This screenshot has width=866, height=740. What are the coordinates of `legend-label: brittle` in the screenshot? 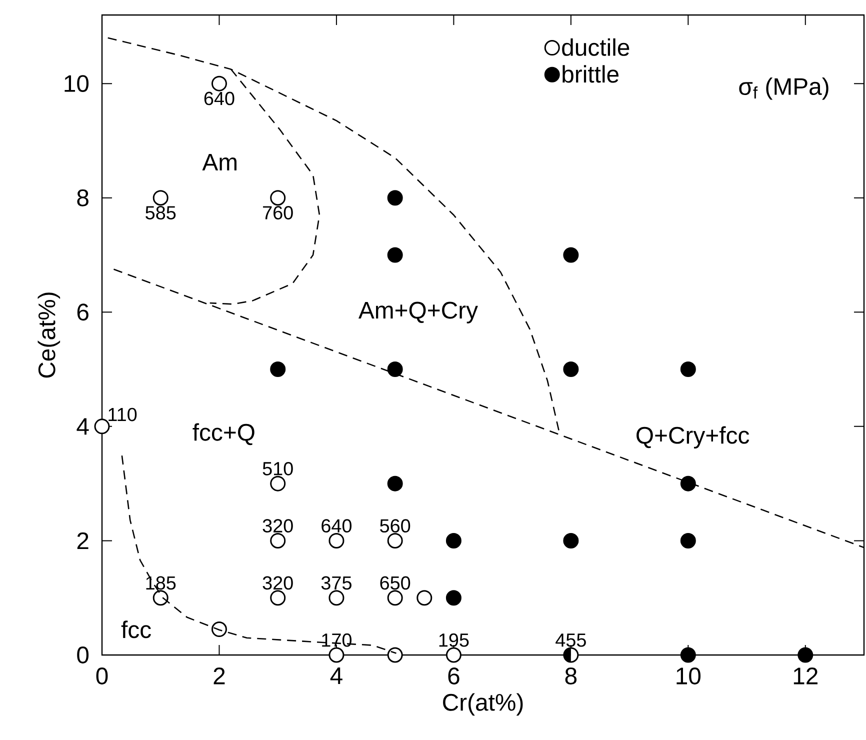 It's located at (590, 74).